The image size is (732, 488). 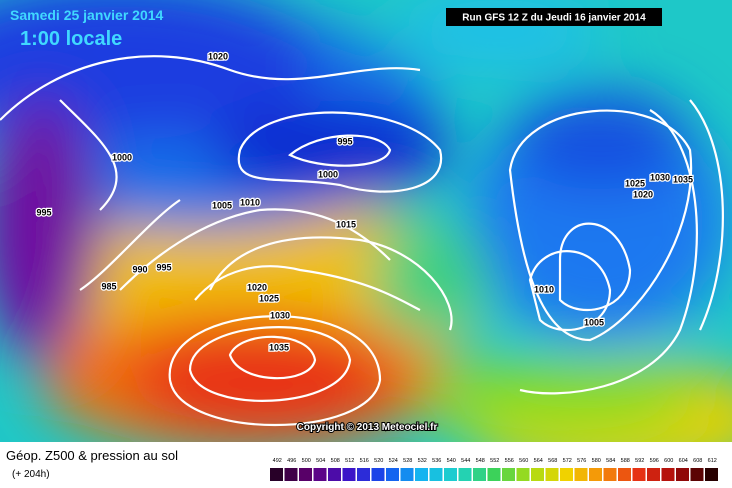 What do you see at coordinates (364, 461) in the screenshot?
I see `scale-label: 516` at bounding box center [364, 461].